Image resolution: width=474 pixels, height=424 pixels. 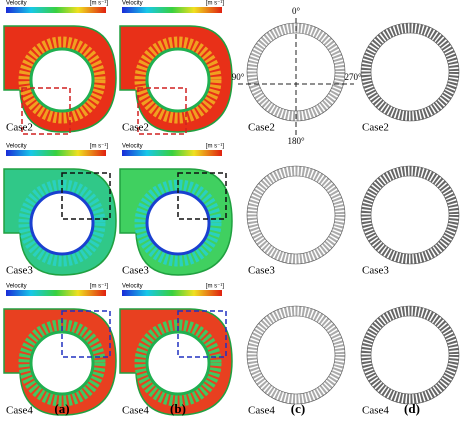 I want to click on panel-label: (c), so click(x=298, y=408).